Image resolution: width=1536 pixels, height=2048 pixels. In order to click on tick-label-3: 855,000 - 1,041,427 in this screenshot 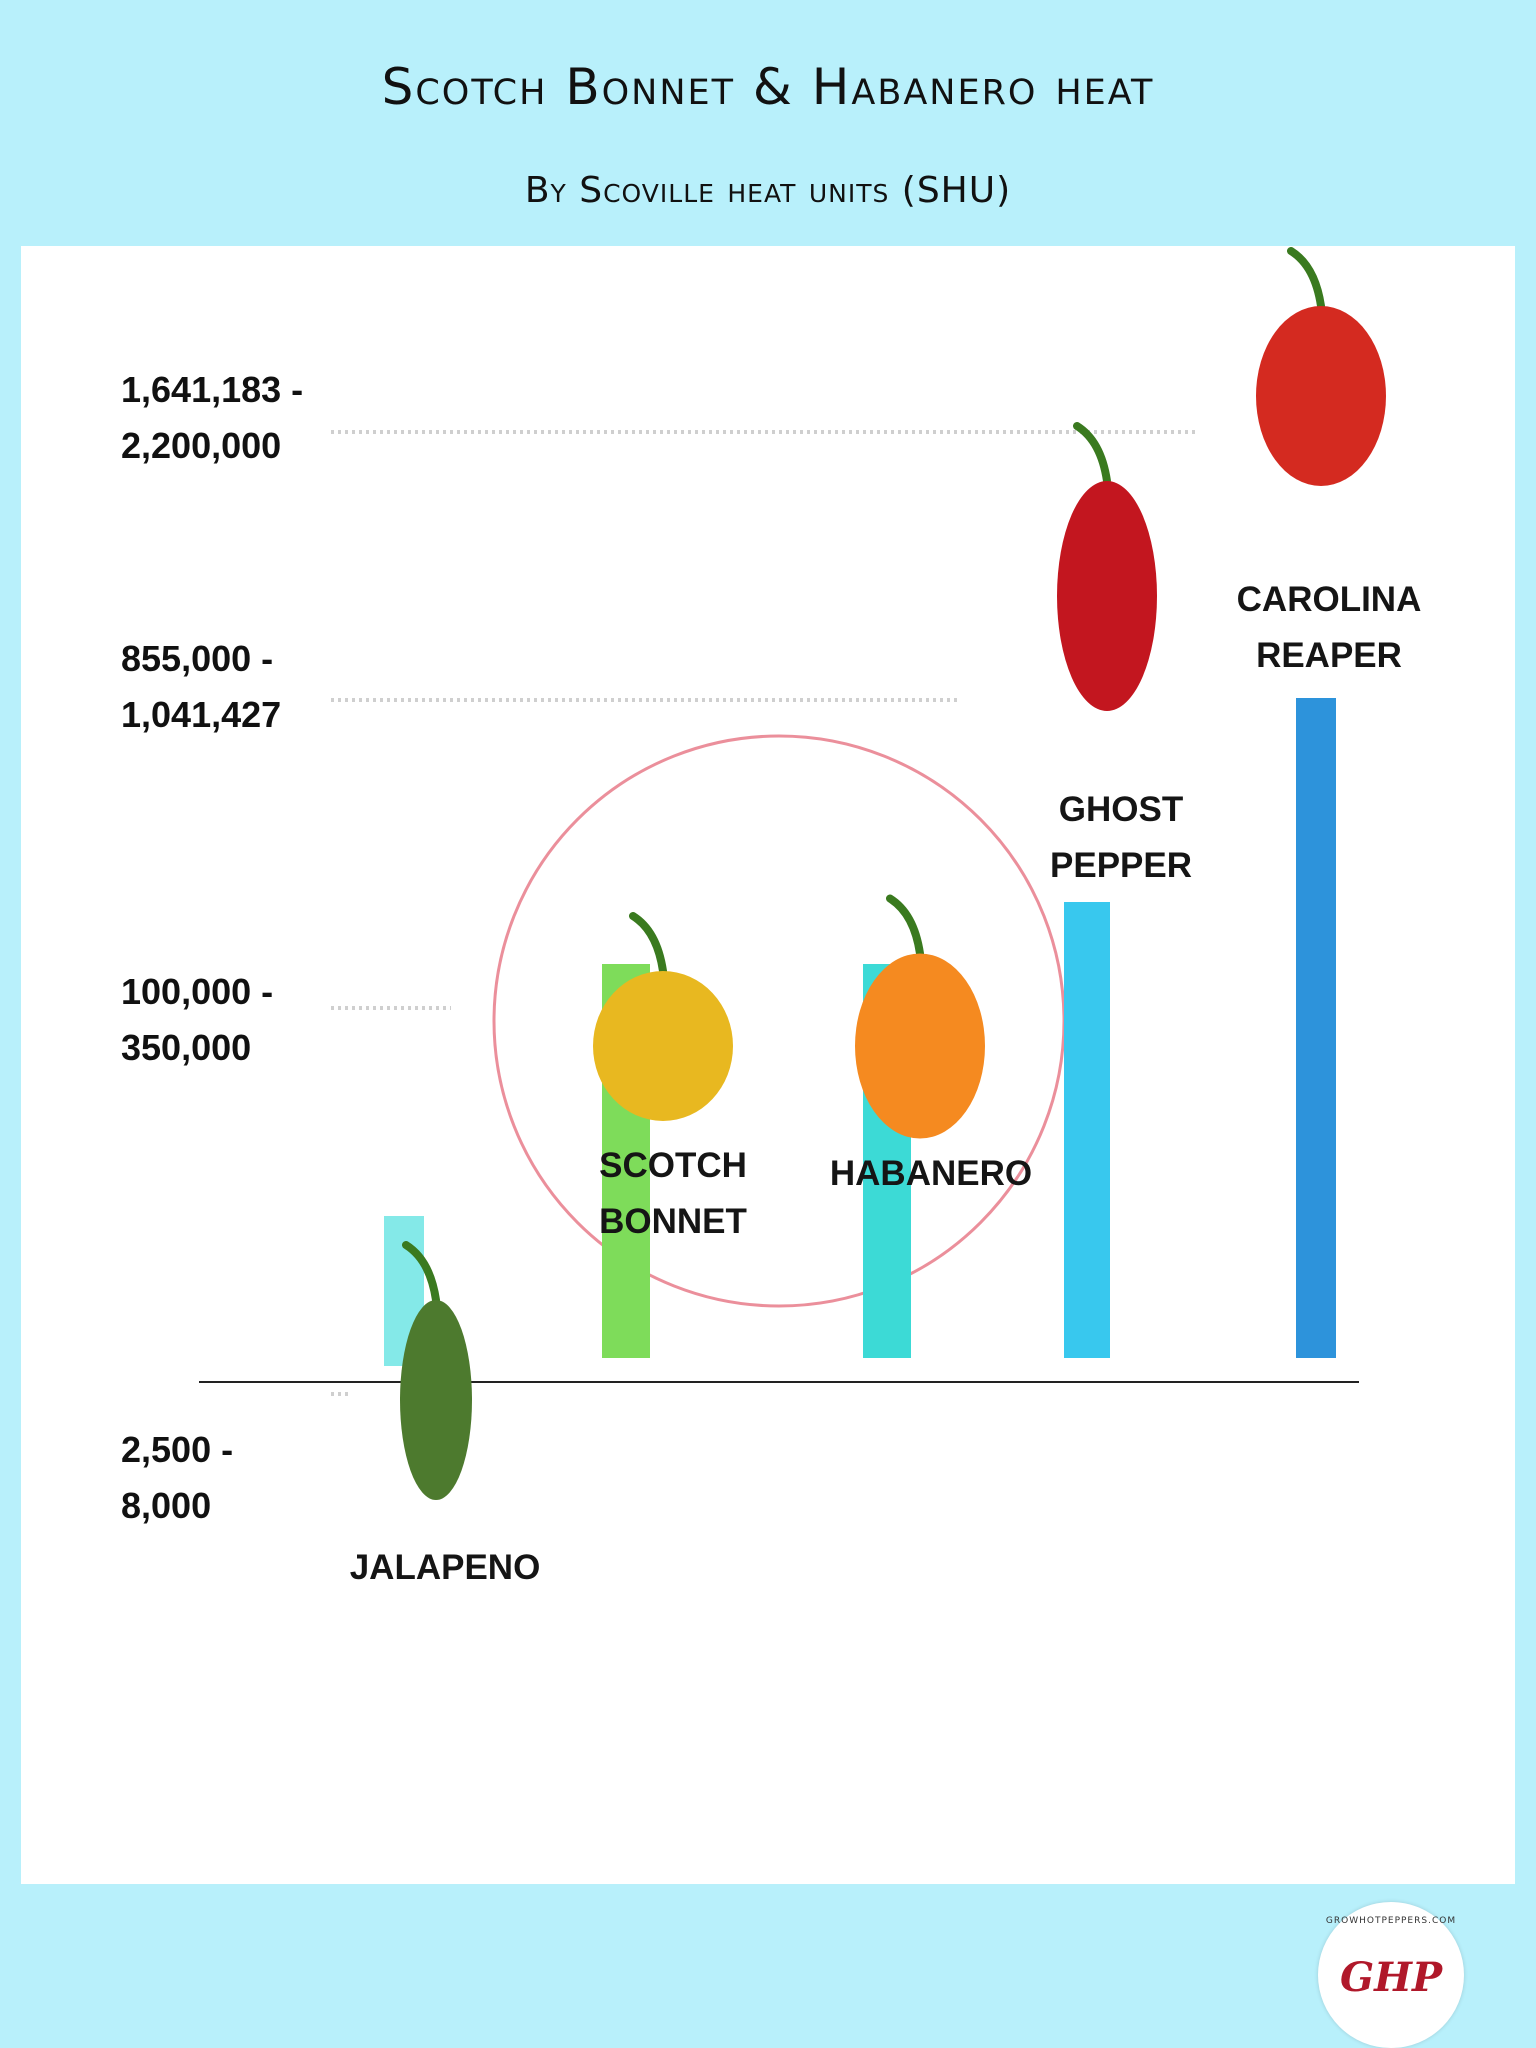, I will do `click(201, 686)`.